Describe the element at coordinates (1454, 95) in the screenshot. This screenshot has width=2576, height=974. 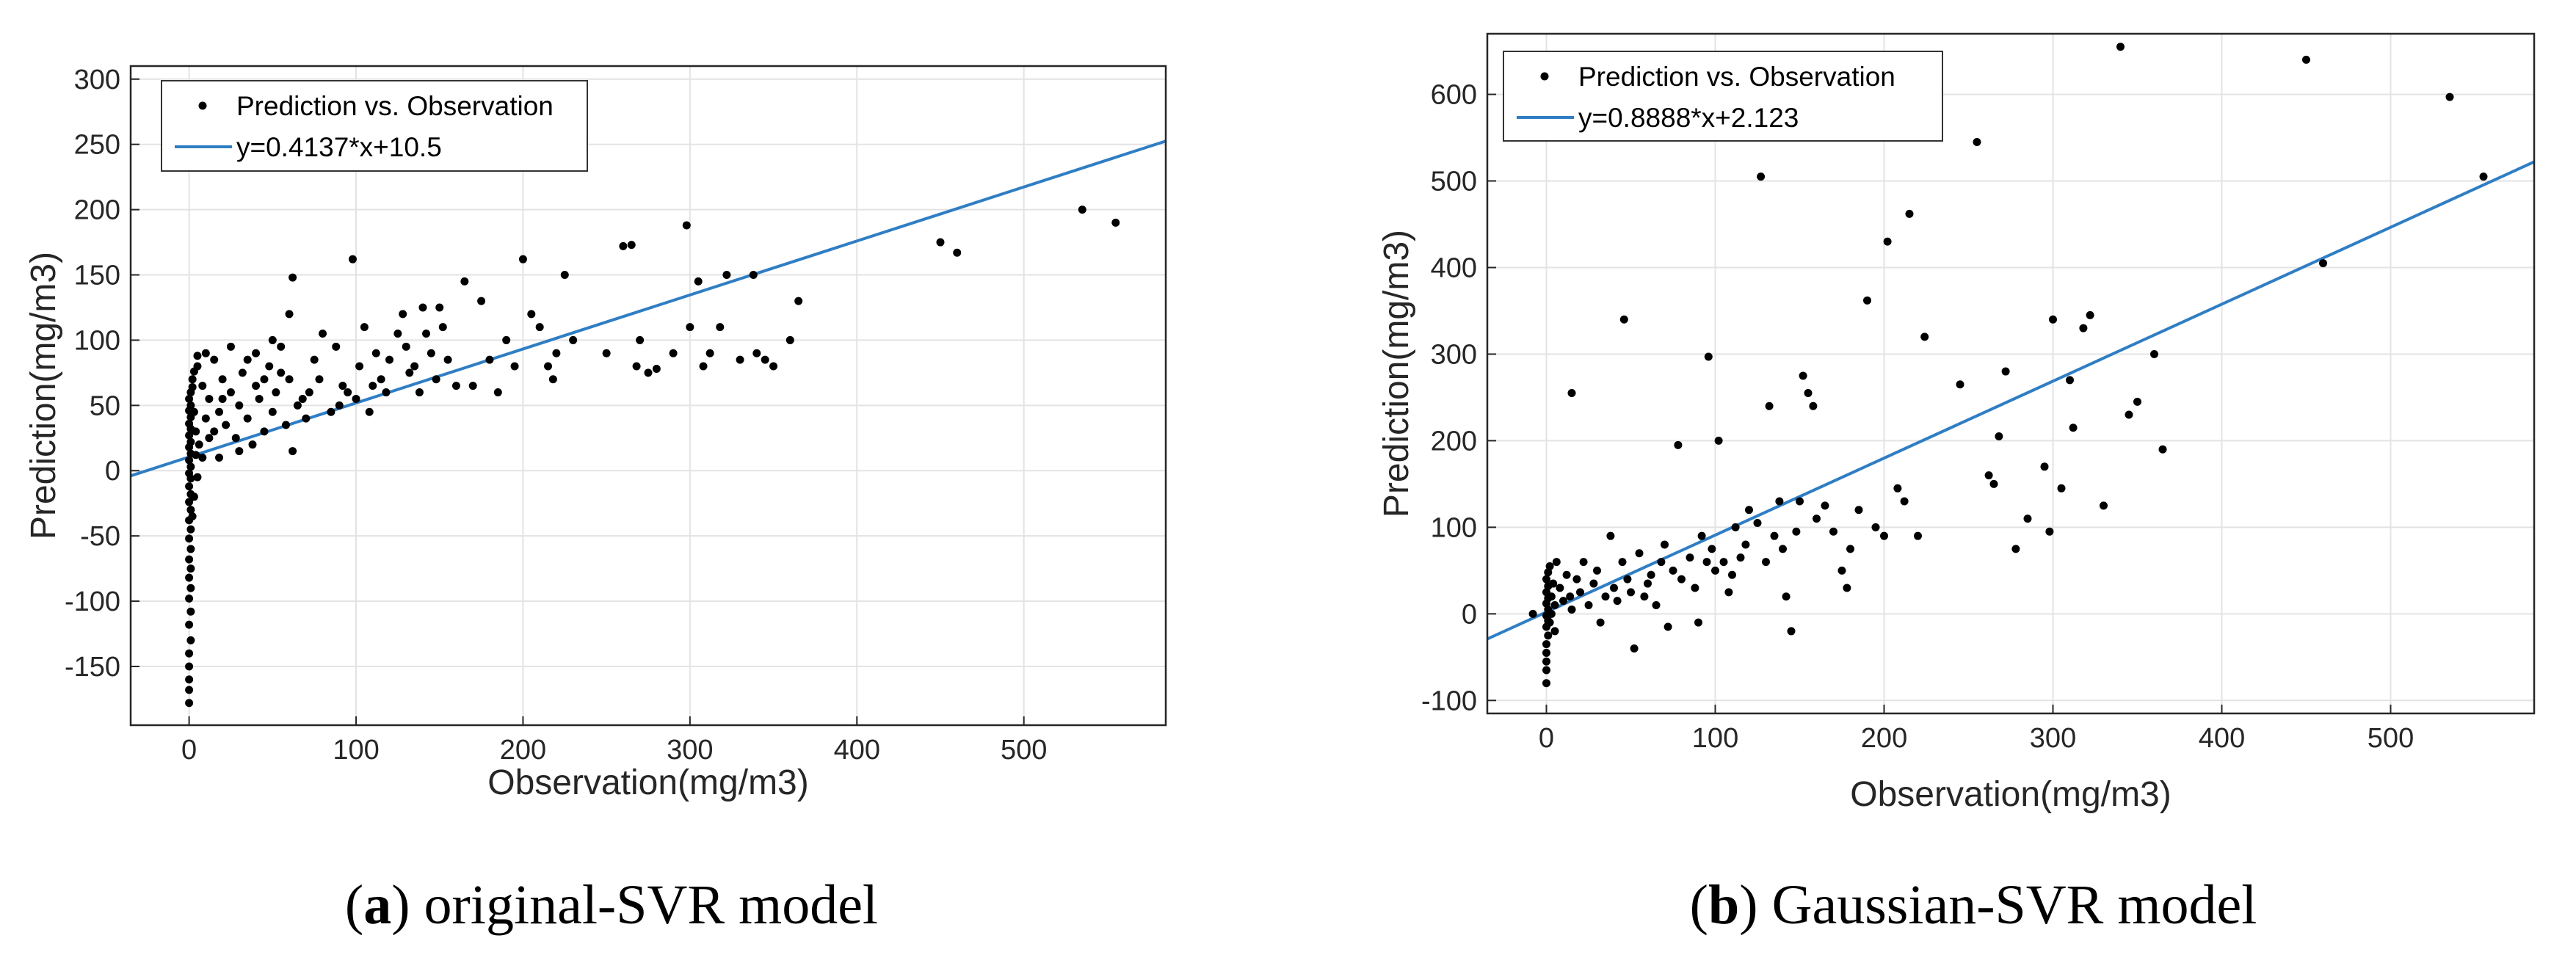
I see `y-tick-label: 600` at that location.